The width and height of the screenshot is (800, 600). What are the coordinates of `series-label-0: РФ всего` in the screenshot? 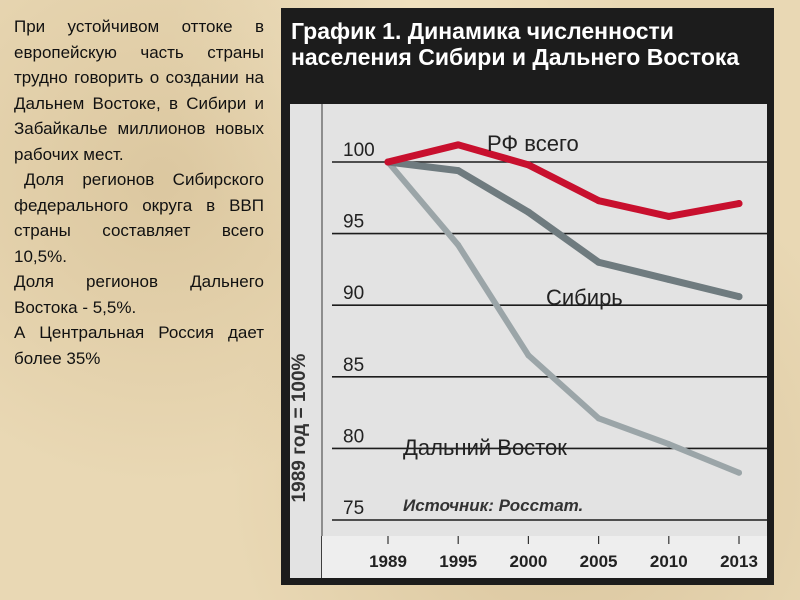 It's located at (533, 143).